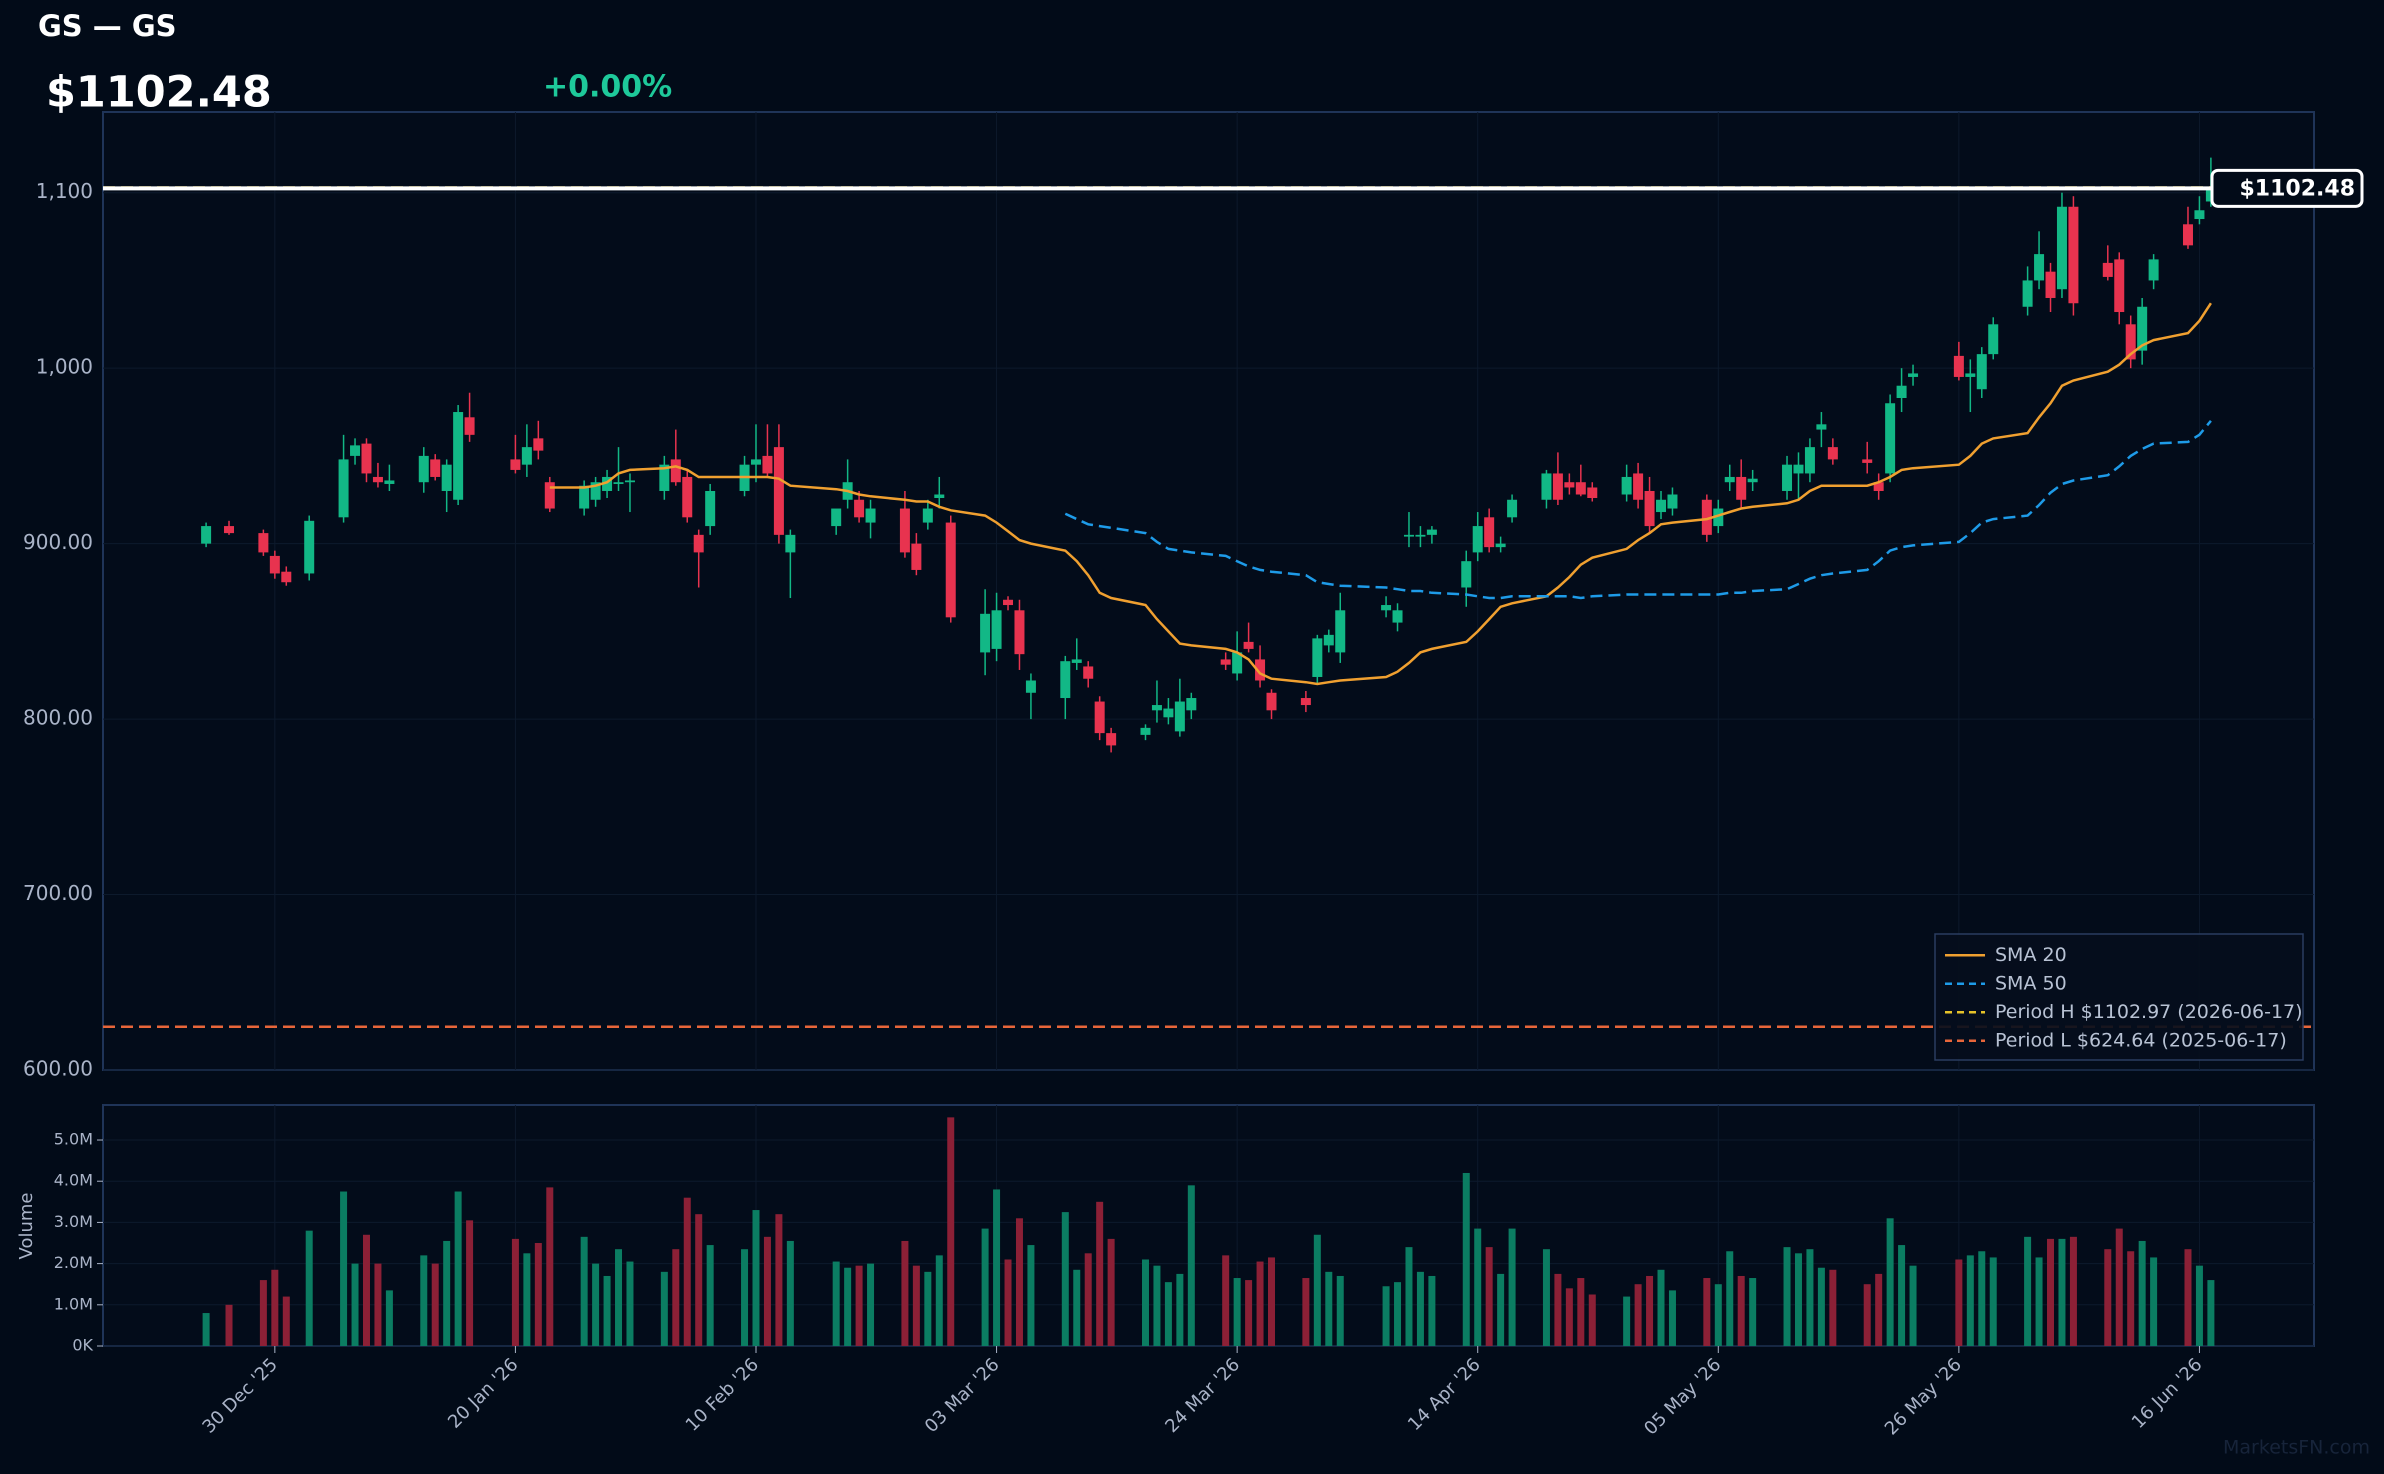 The width and height of the screenshot is (2384, 1474). I want to click on y-tick-label: 1.0M, so click(73, 1303).